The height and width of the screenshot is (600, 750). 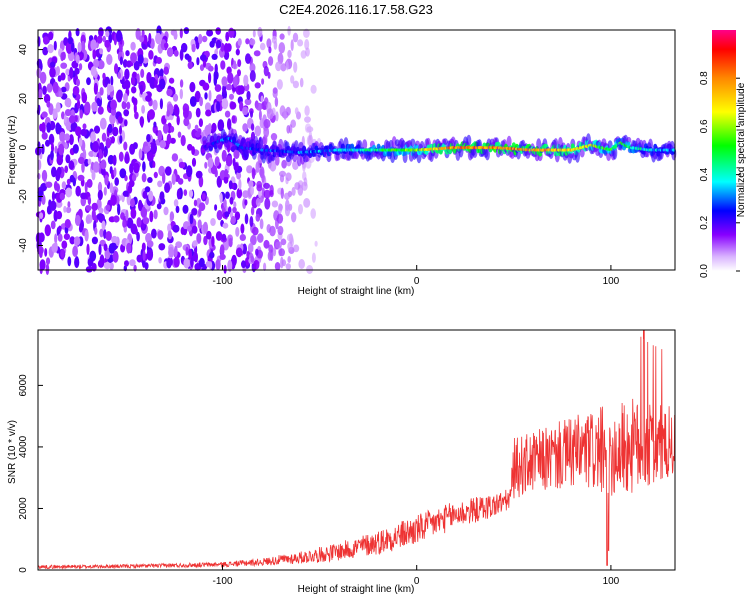 What do you see at coordinates (222, 581) in the screenshot?
I see `snr-x-tick-label: -100` at bounding box center [222, 581].